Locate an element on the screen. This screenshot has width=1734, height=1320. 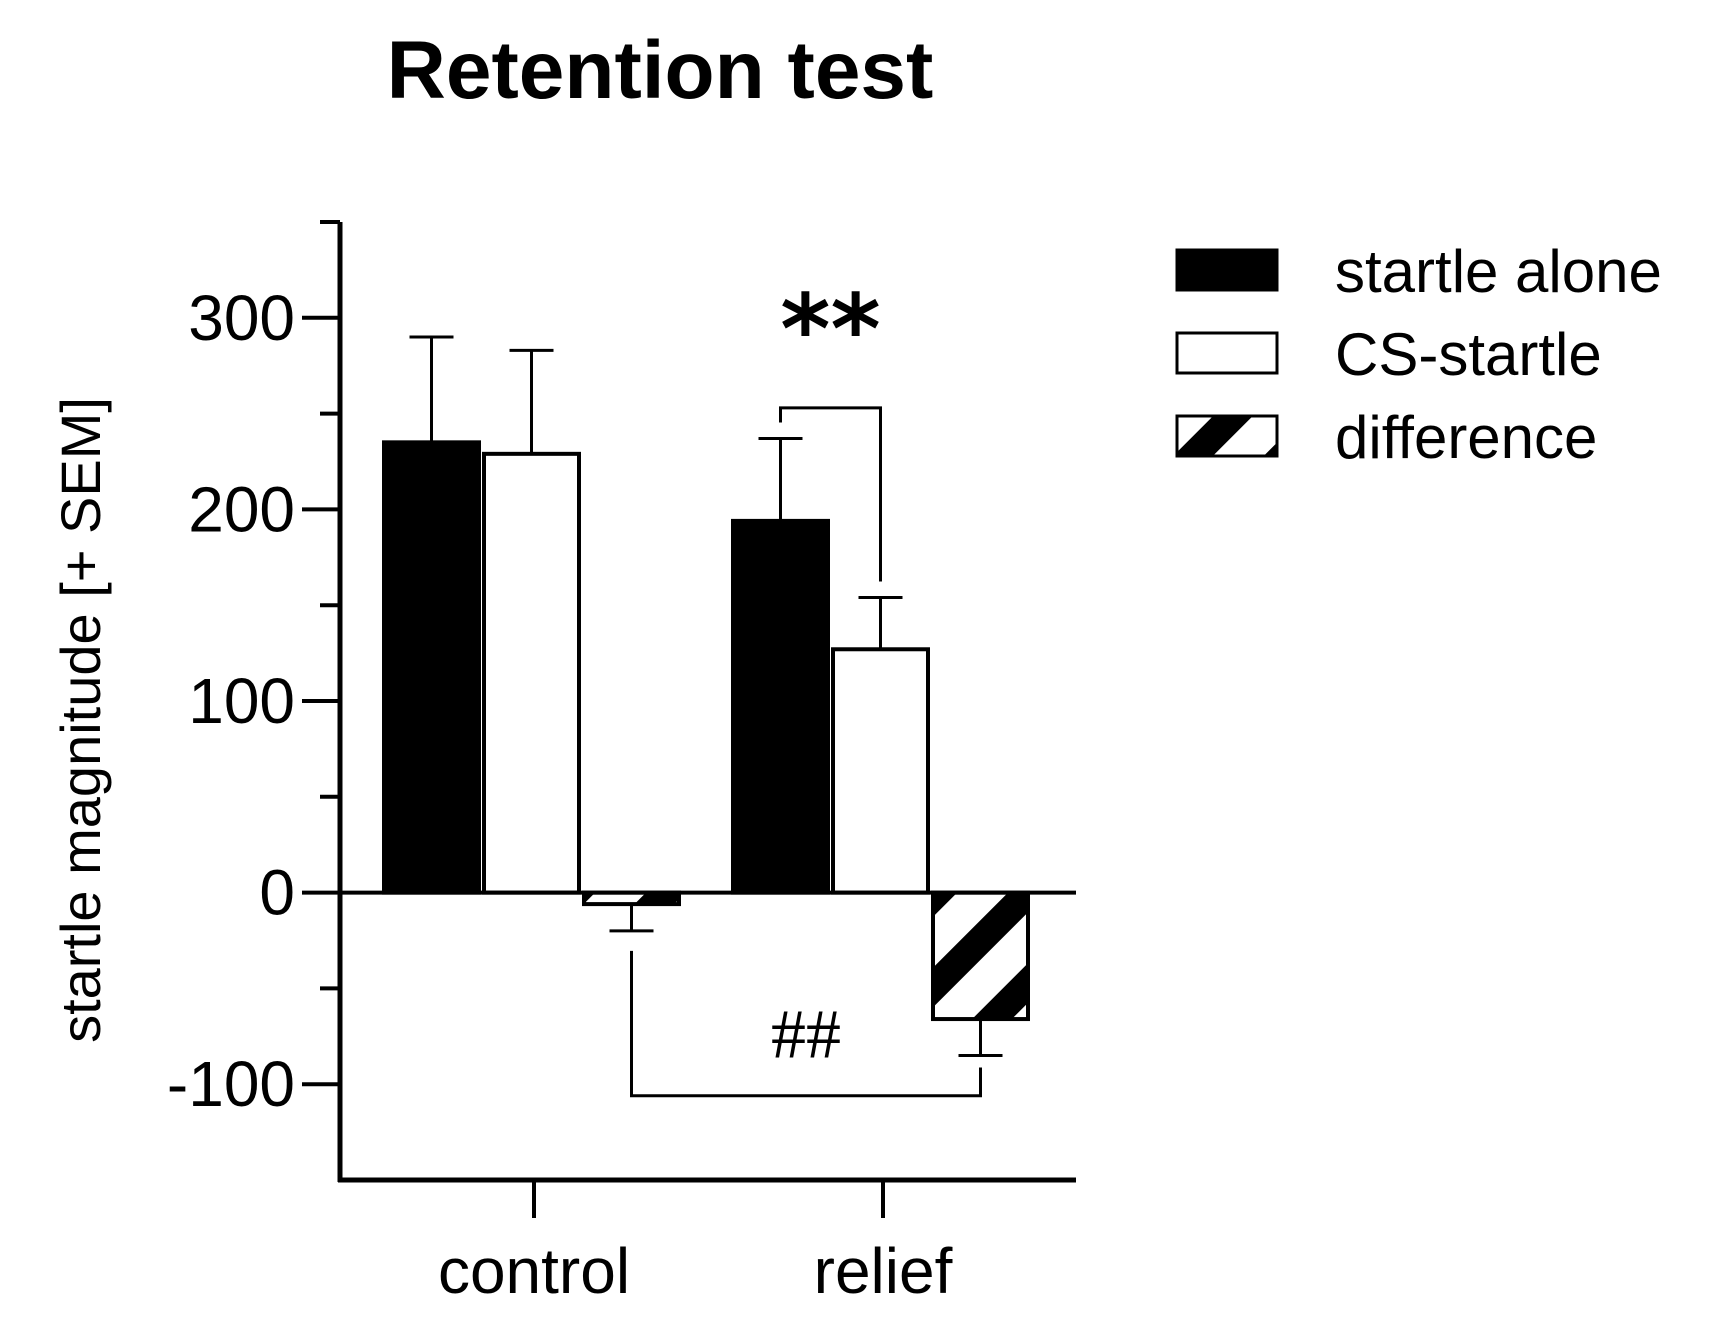
error-bar-relief-difference is located at coordinates (980, 1038).